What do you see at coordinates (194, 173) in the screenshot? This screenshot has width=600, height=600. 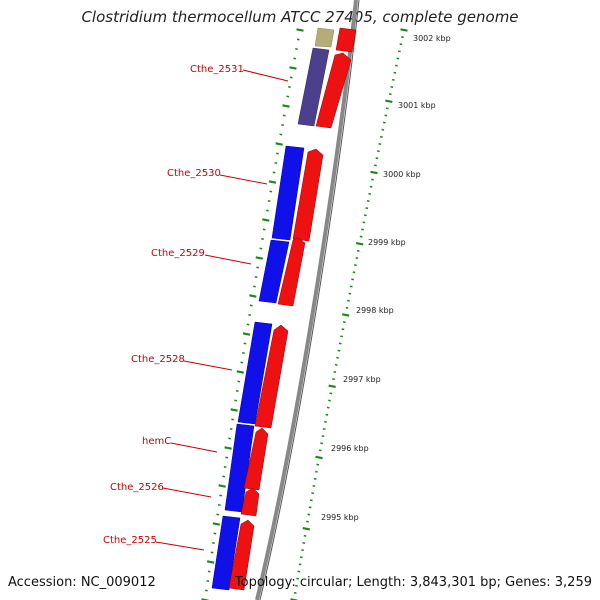 I see `gene-label-cthe-2530: Cthe_2530` at bounding box center [194, 173].